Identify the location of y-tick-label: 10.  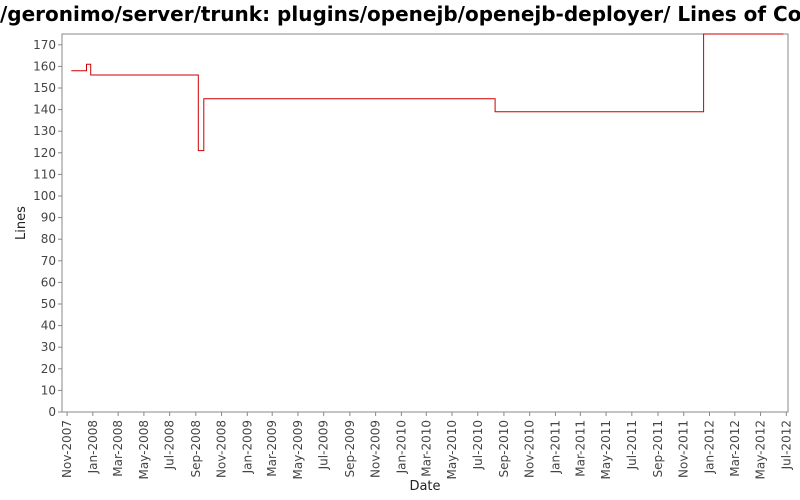
(48, 390).